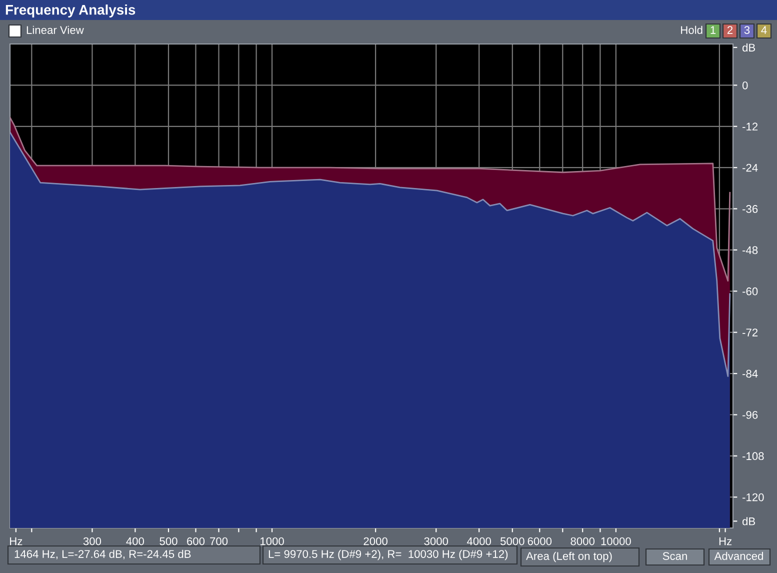  What do you see at coordinates (730, 30) in the screenshot?
I see `text: 2` at bounding box center [730, 30].